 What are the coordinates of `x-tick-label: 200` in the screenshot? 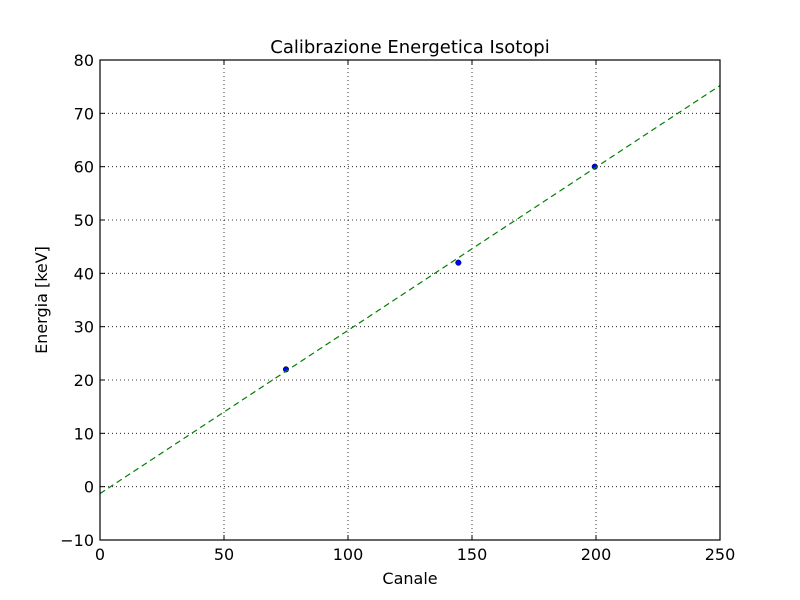 It's located at (596, 554).